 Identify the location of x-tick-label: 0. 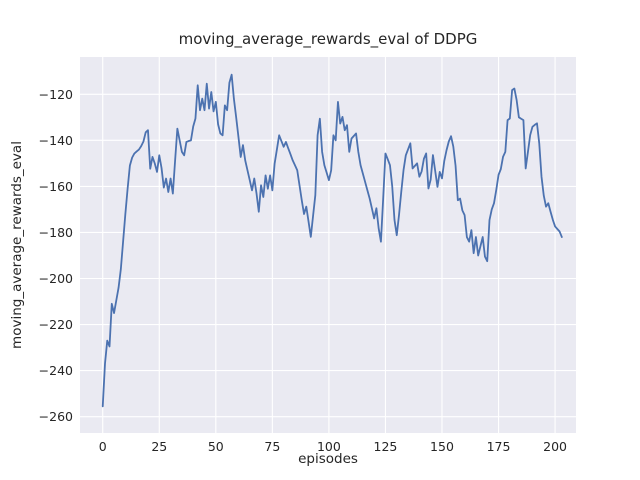
(103, 446).